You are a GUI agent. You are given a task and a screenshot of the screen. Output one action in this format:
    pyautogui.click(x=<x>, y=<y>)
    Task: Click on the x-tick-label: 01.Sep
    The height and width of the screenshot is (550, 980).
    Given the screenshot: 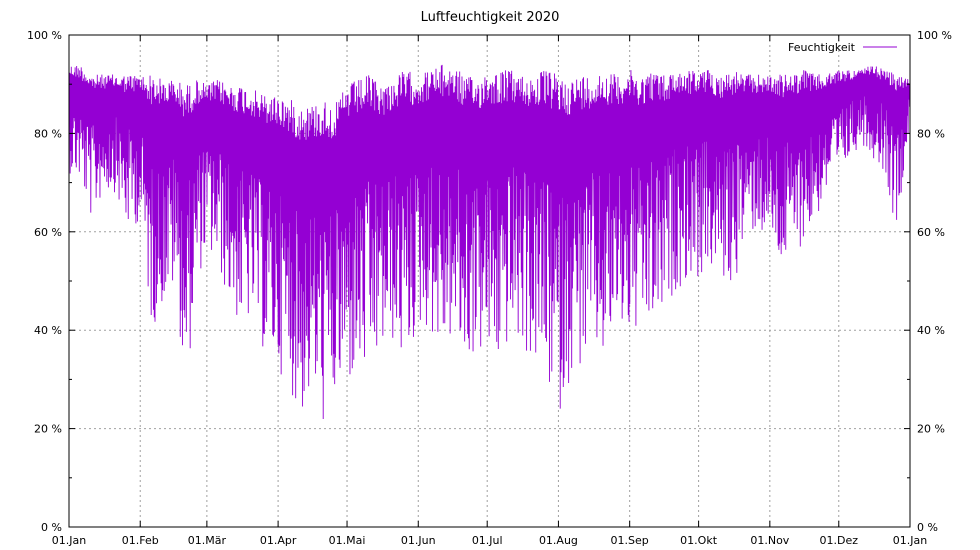 What is the action you would take?
    pyautogui.click(x=630, y=540)
    